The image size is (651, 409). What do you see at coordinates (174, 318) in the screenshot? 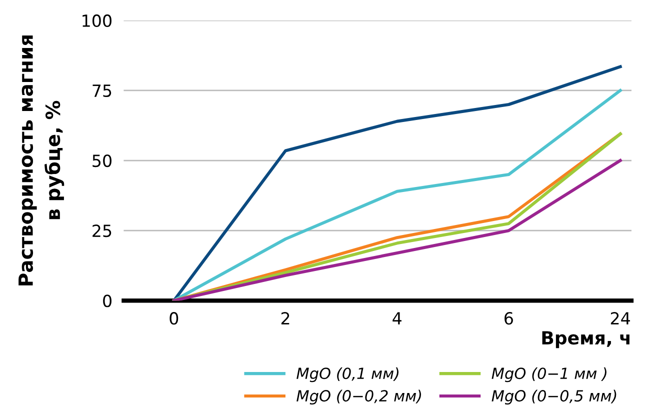
I see `x-tick-label: 0` at bounding box center [174, 318].